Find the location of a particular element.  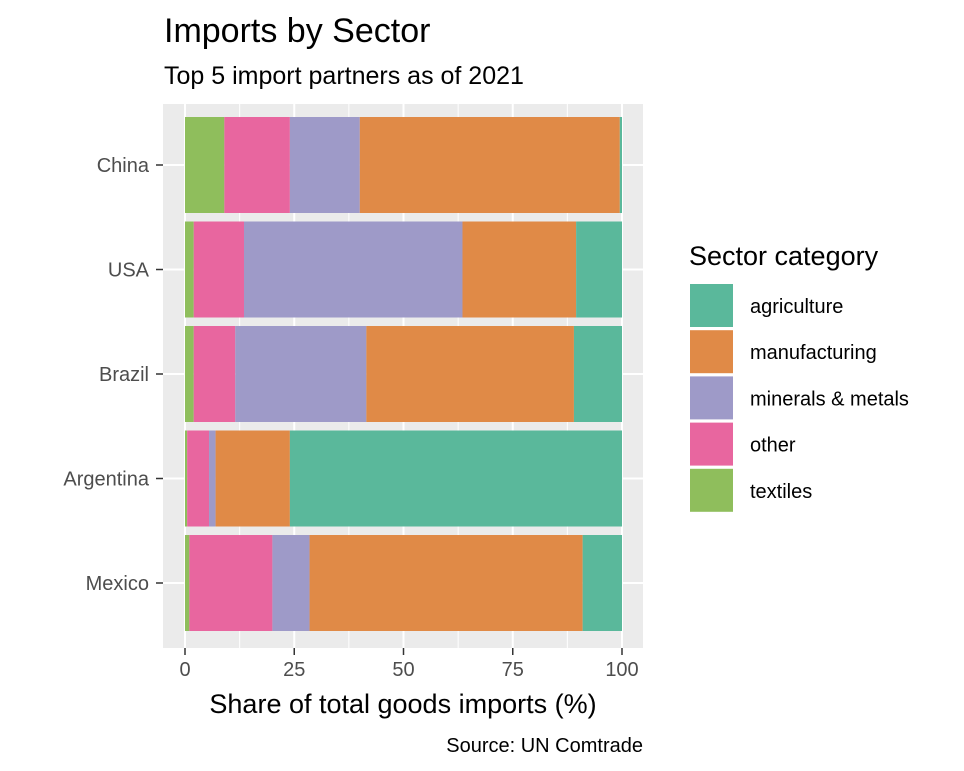

x-tick-label: 25 is located at coordinates (294, 670).